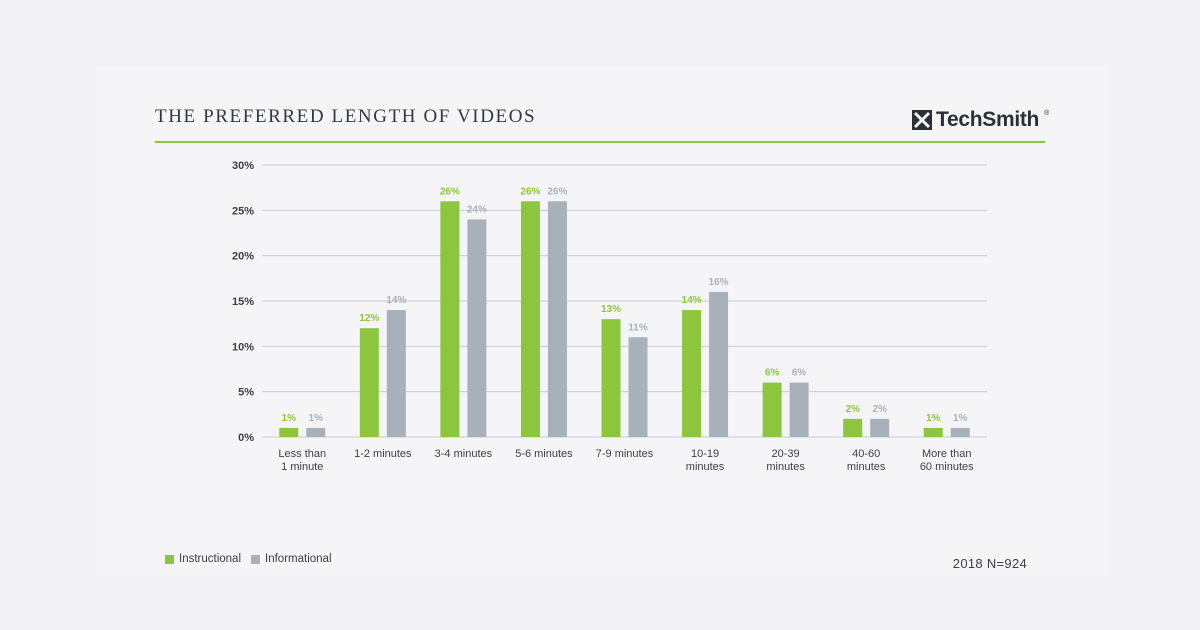 The height and width of the screenshot is (630, 1200). Describe the element at coordinates (243, 211) in the screenshot. I see `y-tick-label: 25%` at that location.